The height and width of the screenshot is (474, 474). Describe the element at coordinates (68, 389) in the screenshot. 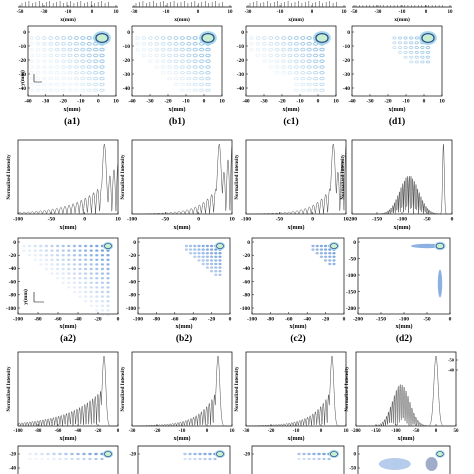

I see `profile-frame` at that location.